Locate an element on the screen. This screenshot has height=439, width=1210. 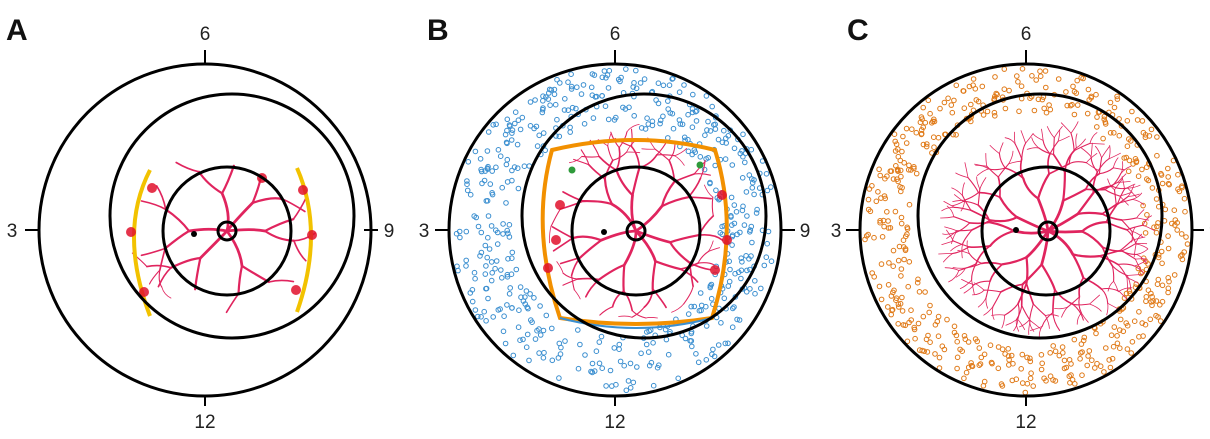
inner-ring-c is located at coordinates (1046, 231).